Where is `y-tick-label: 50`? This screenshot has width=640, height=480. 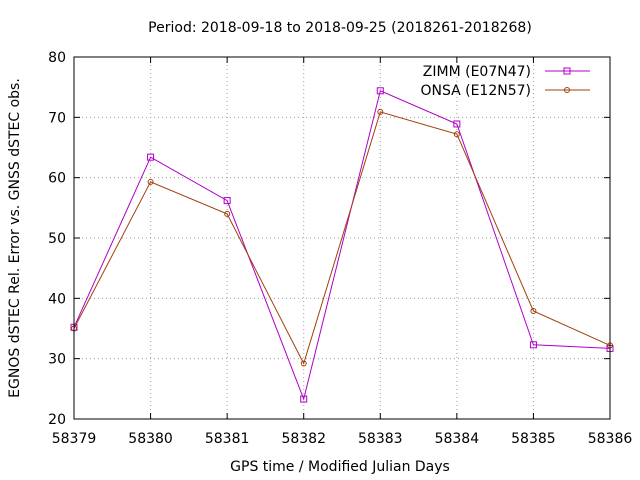 y-tick-label: 50 is located at coordinates (57, 239).